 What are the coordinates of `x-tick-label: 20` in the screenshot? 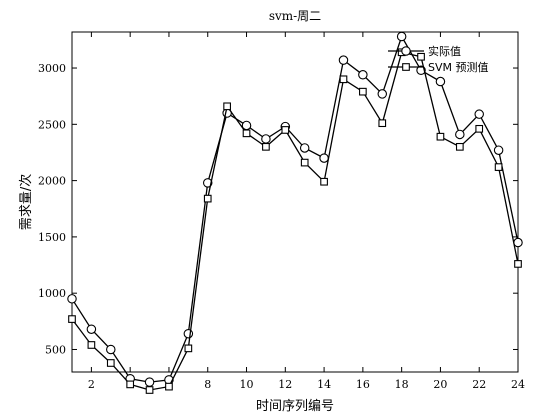 It's located at (440, 384).